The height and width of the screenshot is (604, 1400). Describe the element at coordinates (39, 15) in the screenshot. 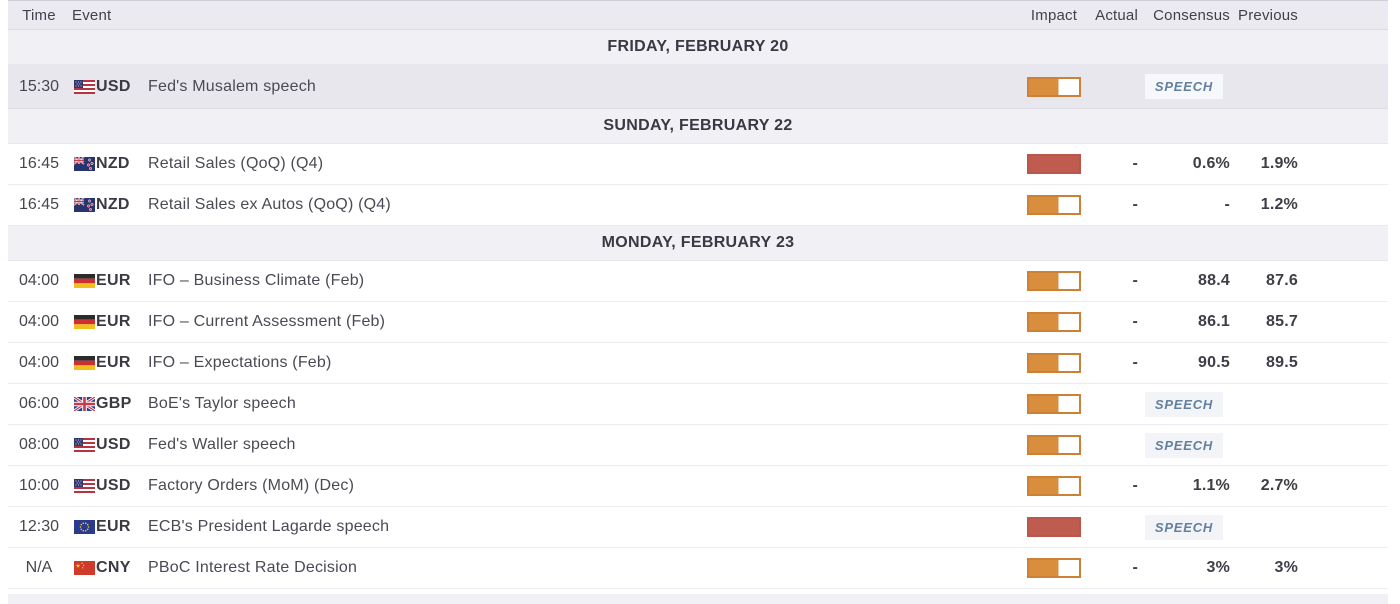

I see `column-header-time: Time` at that location.